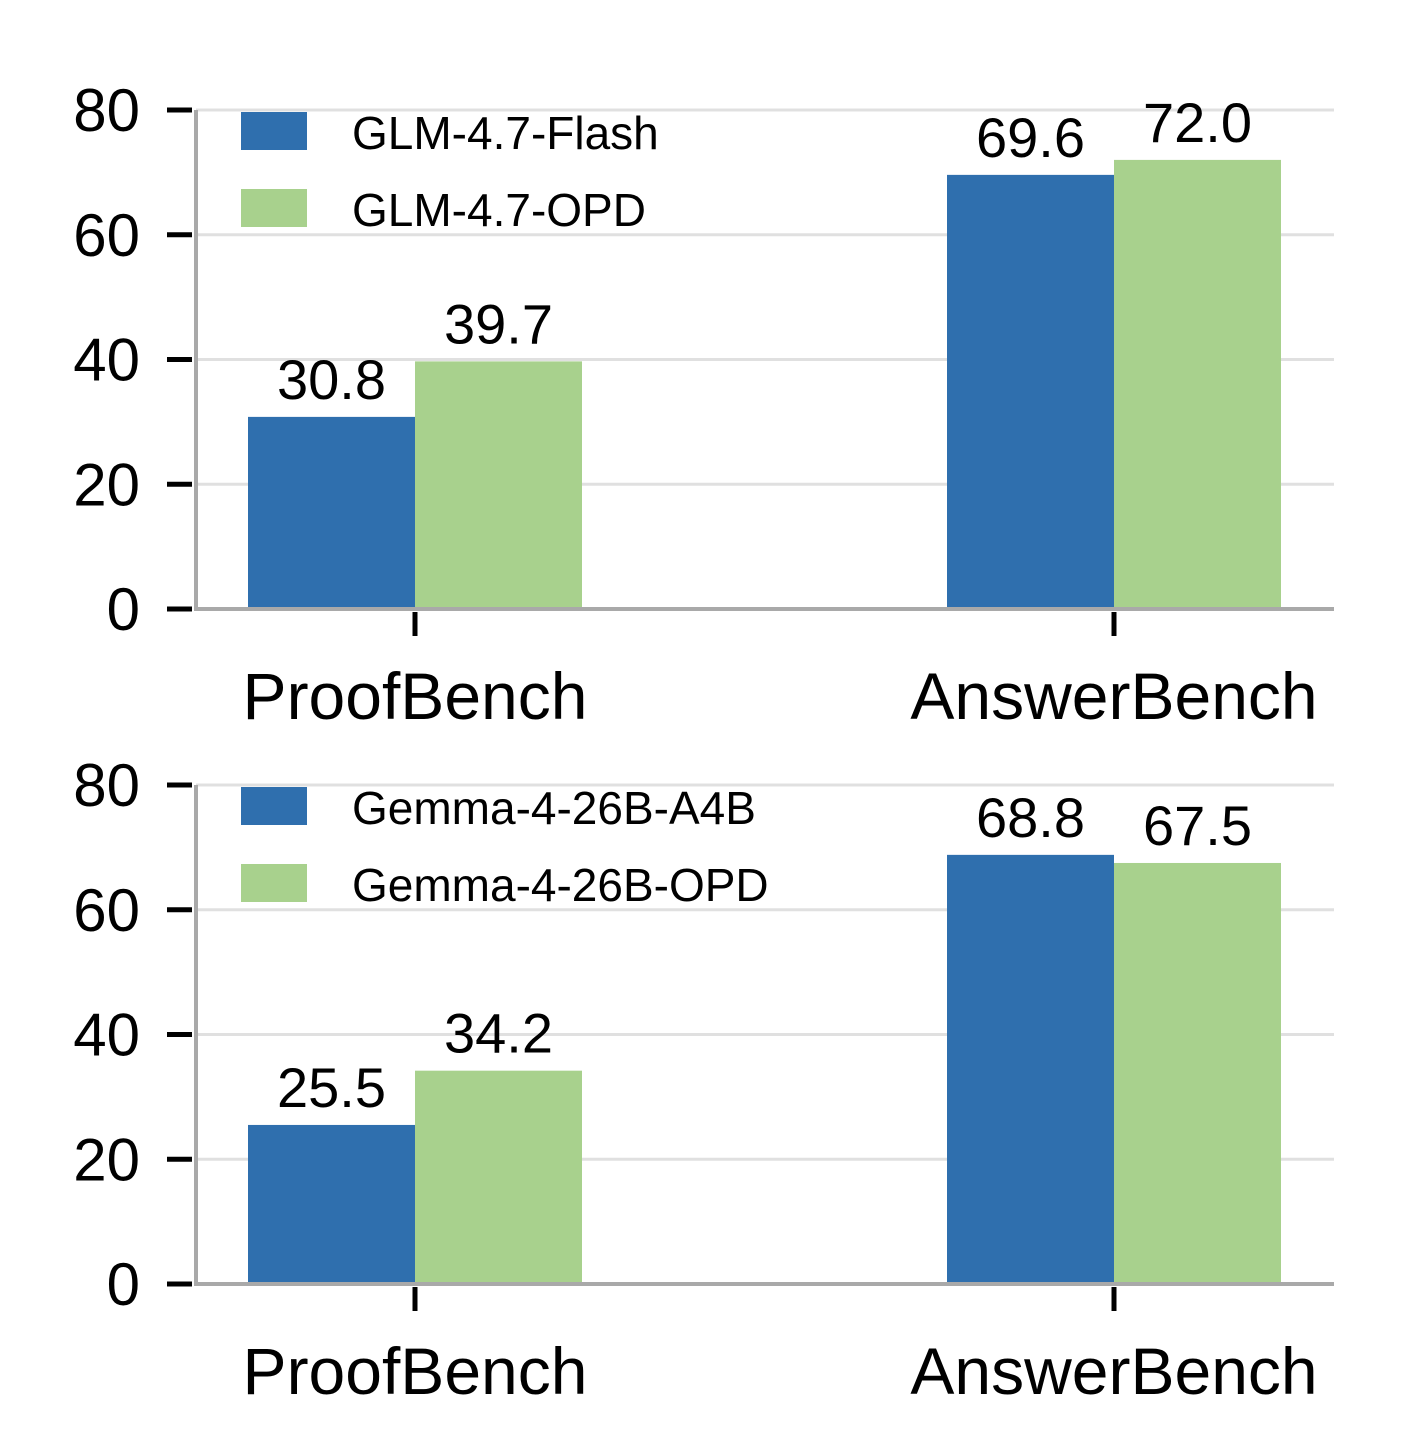 This screenshot has width=1410, height=1440. I want to click on data-label: 25.5, so click(331, 1087).